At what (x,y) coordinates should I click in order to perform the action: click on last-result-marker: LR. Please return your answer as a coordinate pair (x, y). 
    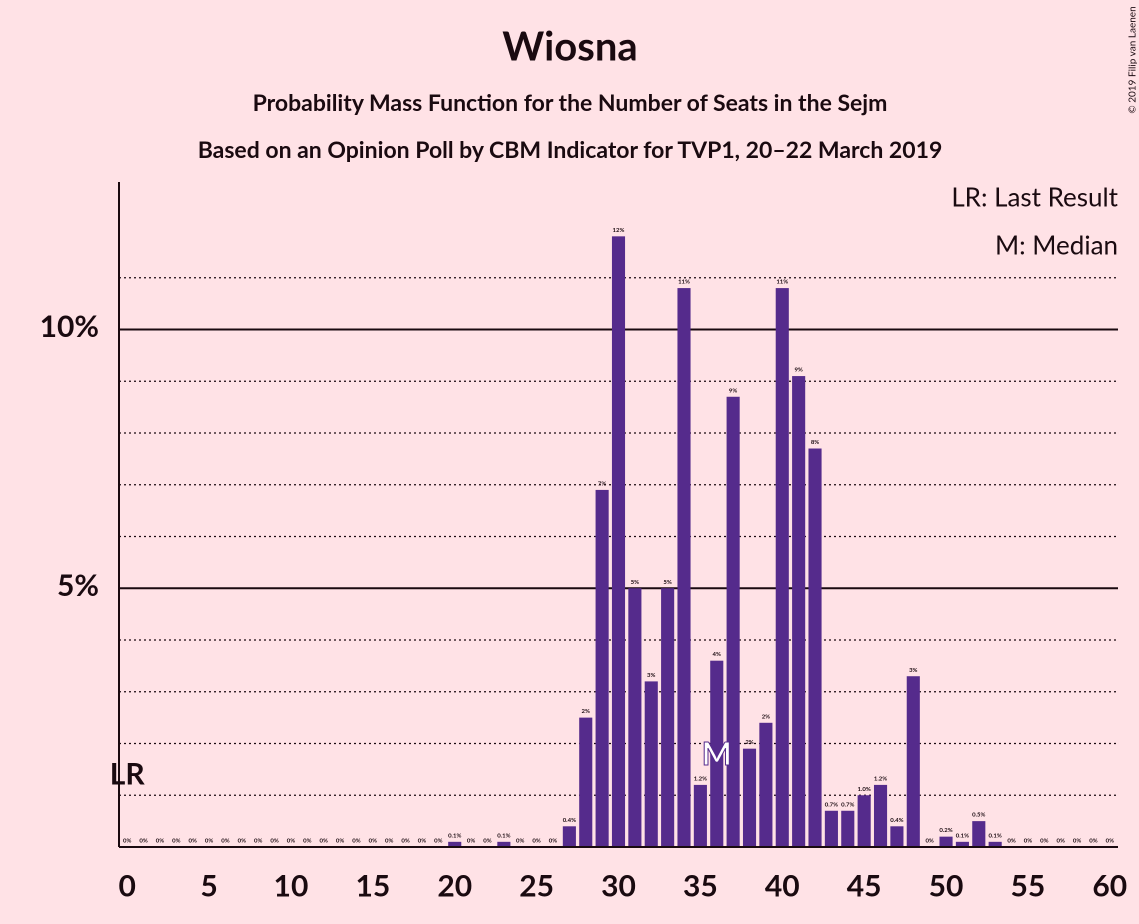
    Looking at the image, I should click on (128, 774).